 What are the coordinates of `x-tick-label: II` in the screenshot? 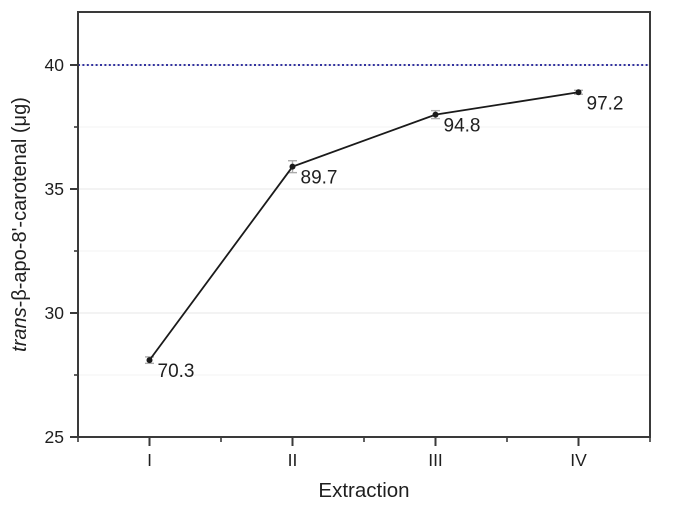 It's located at (293, 460).